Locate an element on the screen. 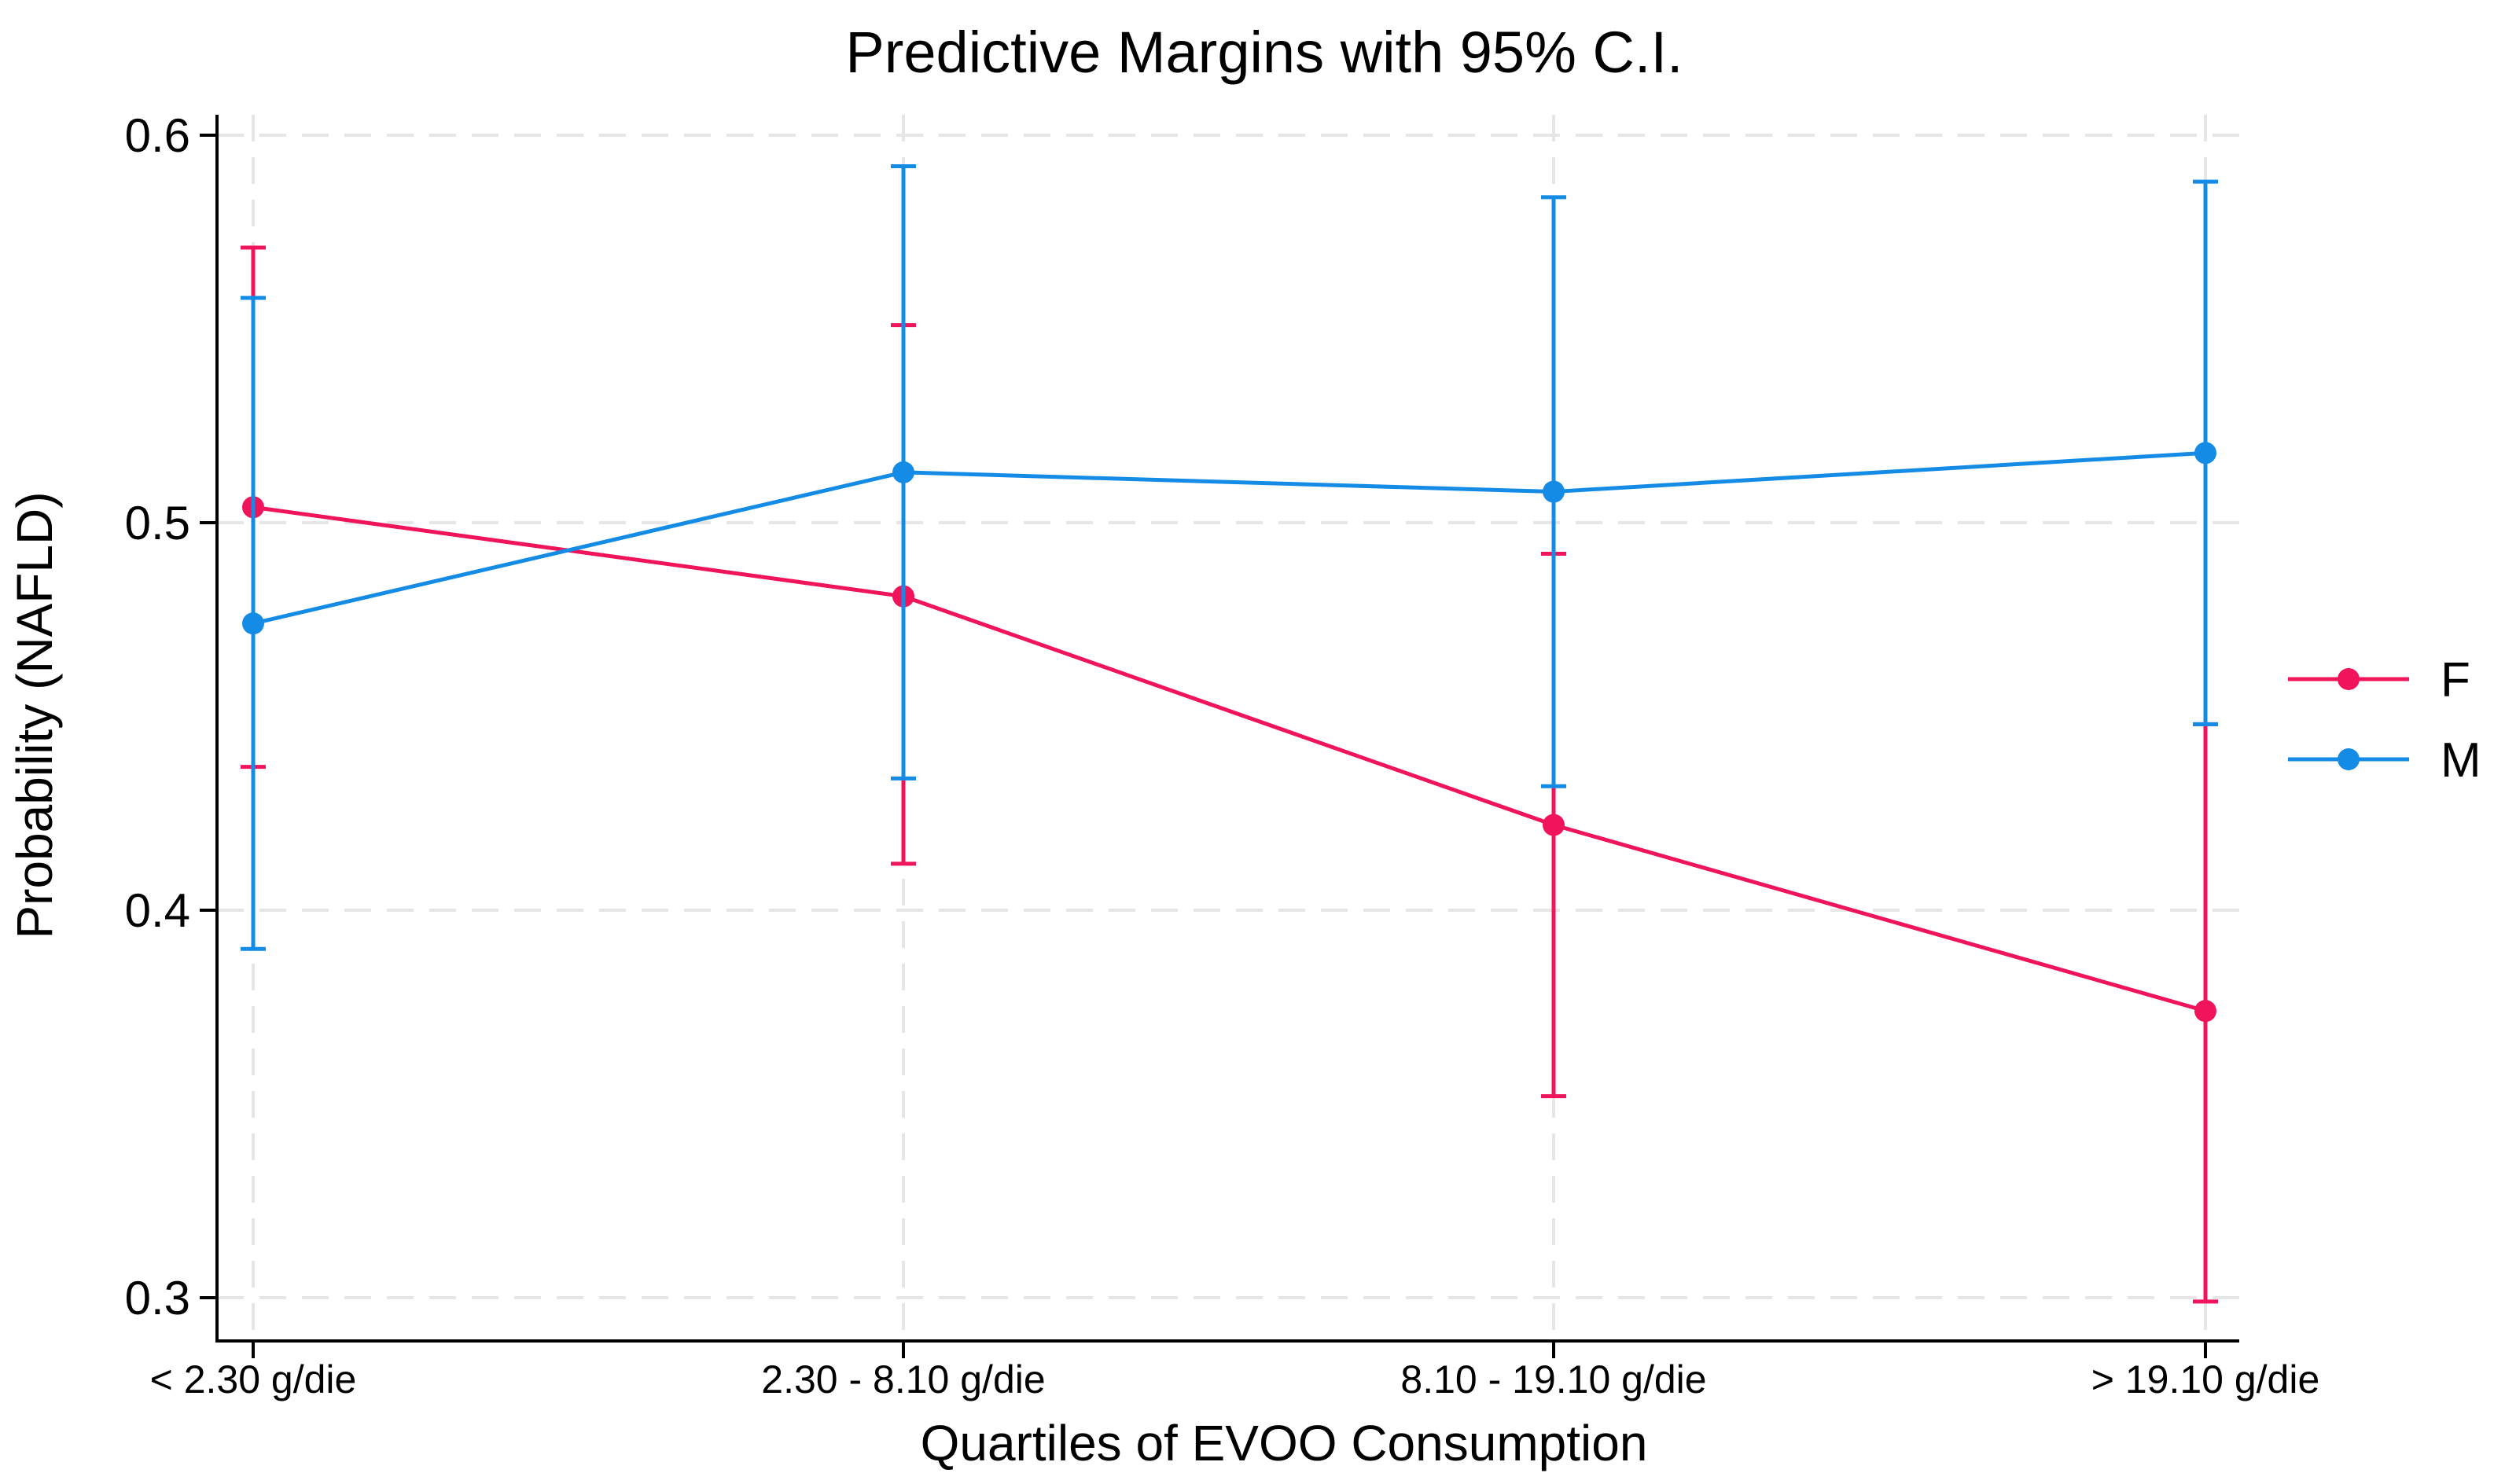  legend-item-M: M is located at coordinates (2384, 760).